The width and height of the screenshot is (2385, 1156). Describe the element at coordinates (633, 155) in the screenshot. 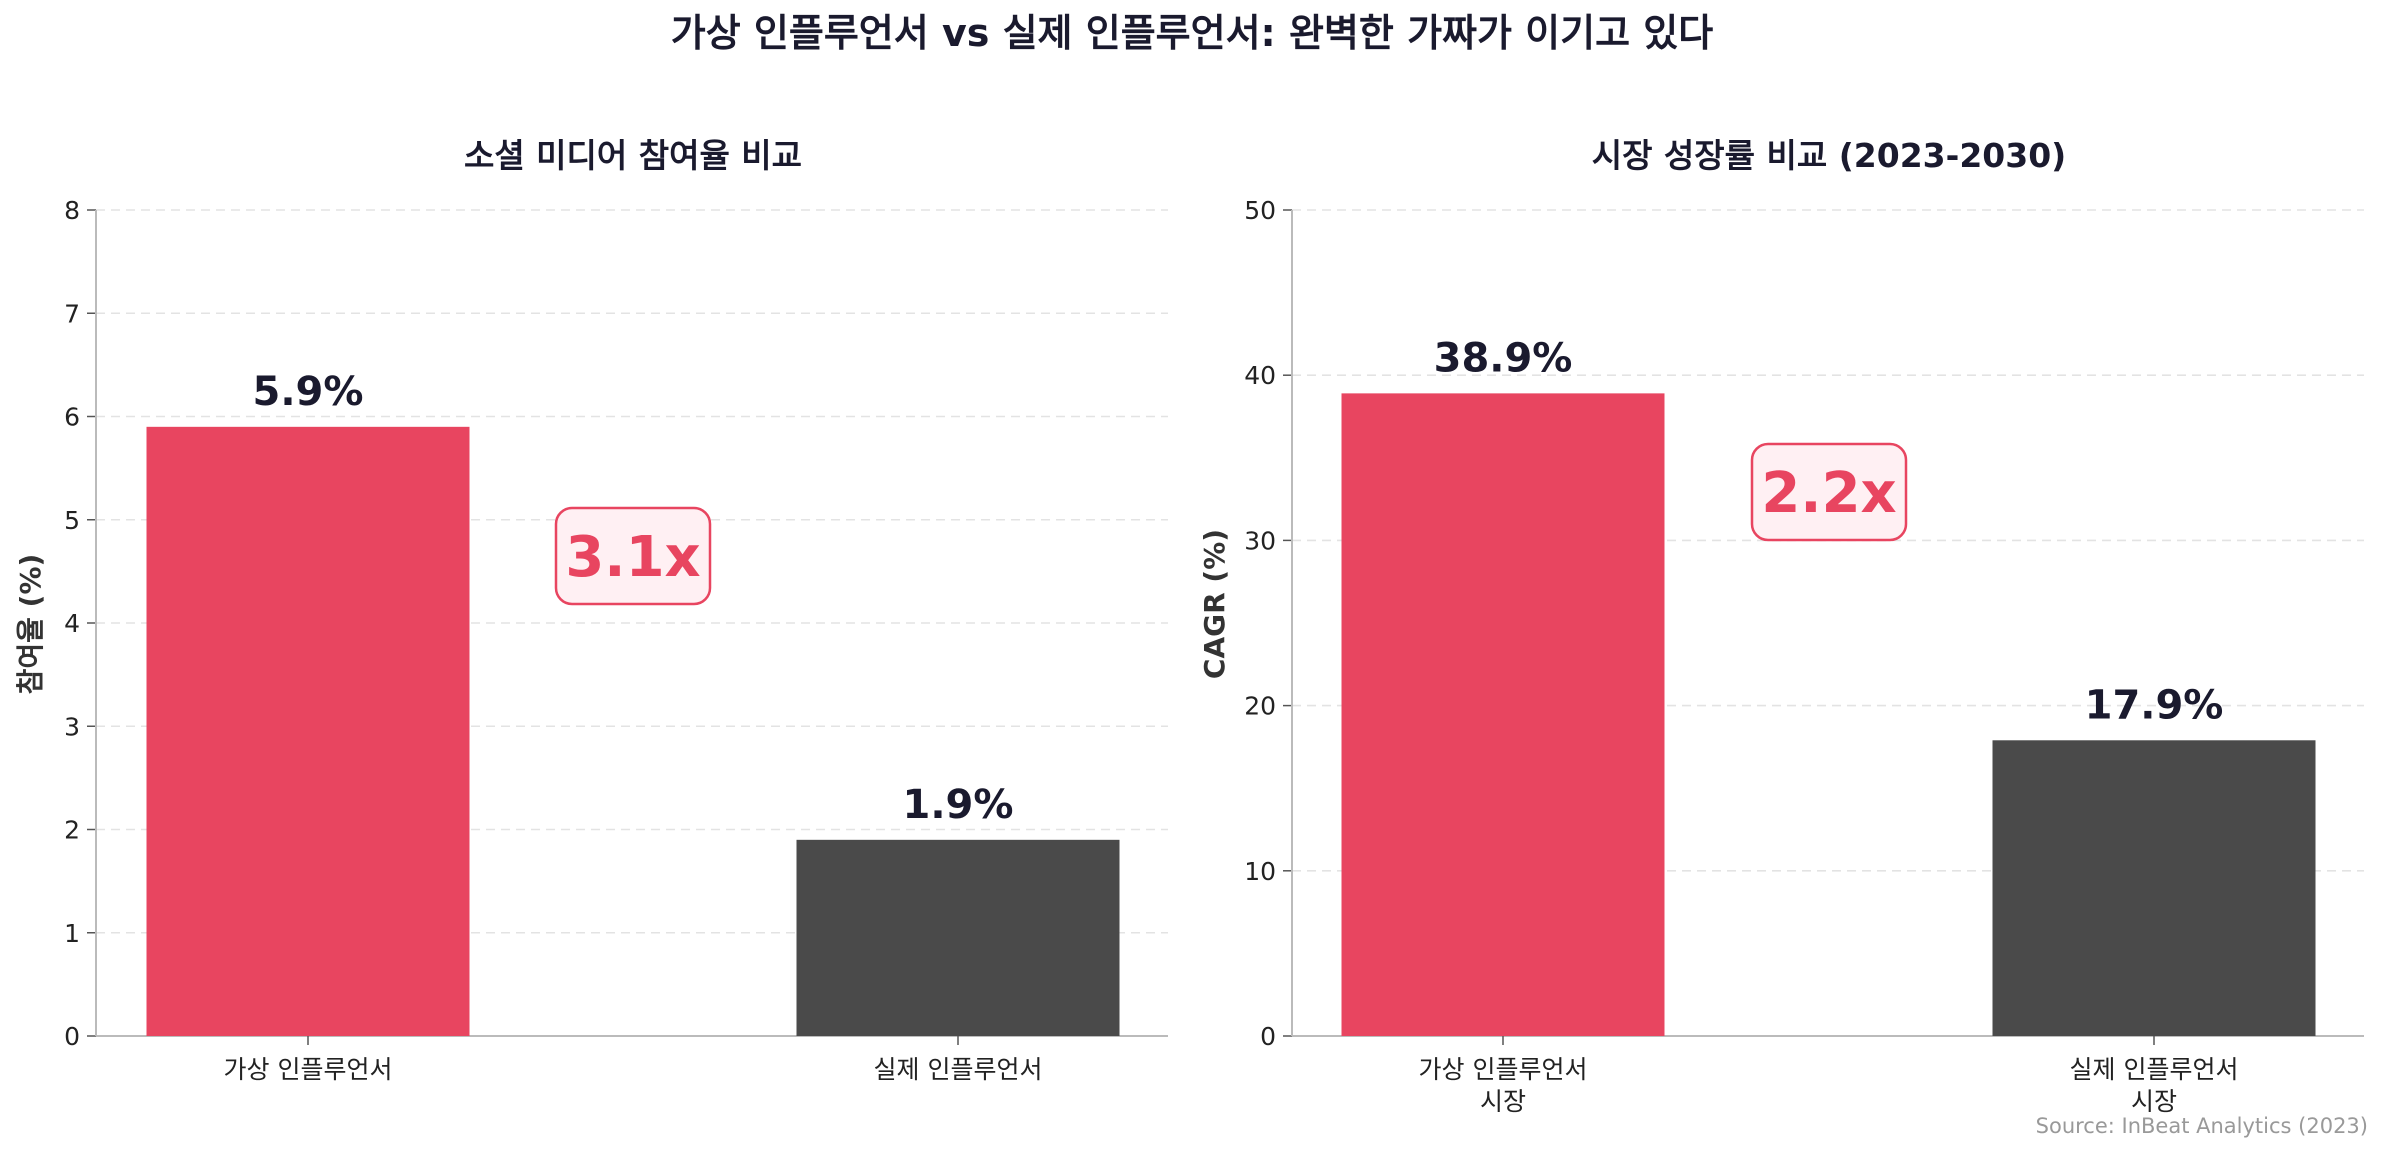

I see `engagement-chart-title: 소셜 미디어 참여율 비교` at that location.